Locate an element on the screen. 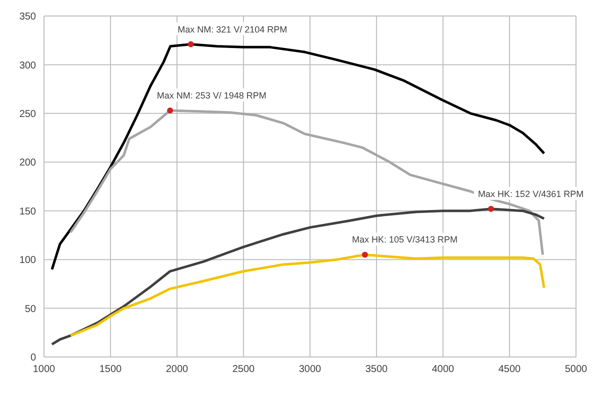  x-tick-label: 5000 is located at coordinates (576, 370).